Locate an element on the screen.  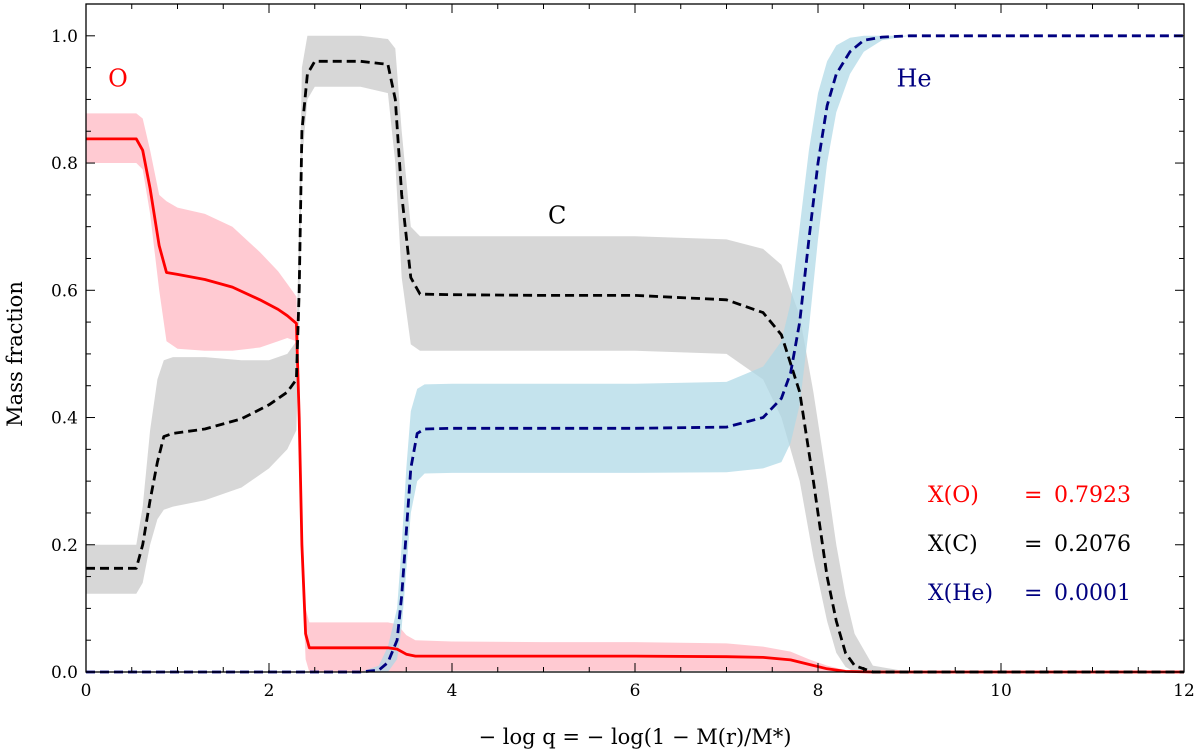
legend-value-x-he: 0.0001 is located at coordinates (1092, 593).